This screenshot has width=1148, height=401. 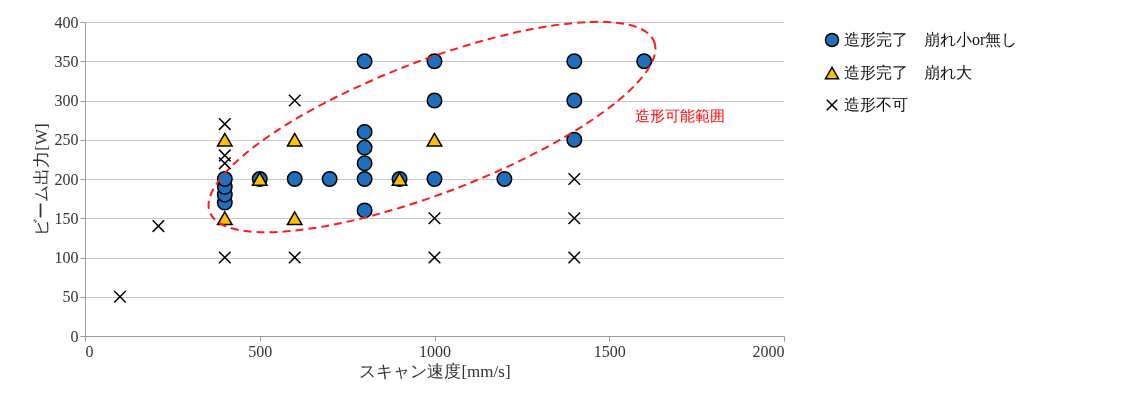 I want to click on annotation: 造形可能範囲, so click(x=680, y=116).